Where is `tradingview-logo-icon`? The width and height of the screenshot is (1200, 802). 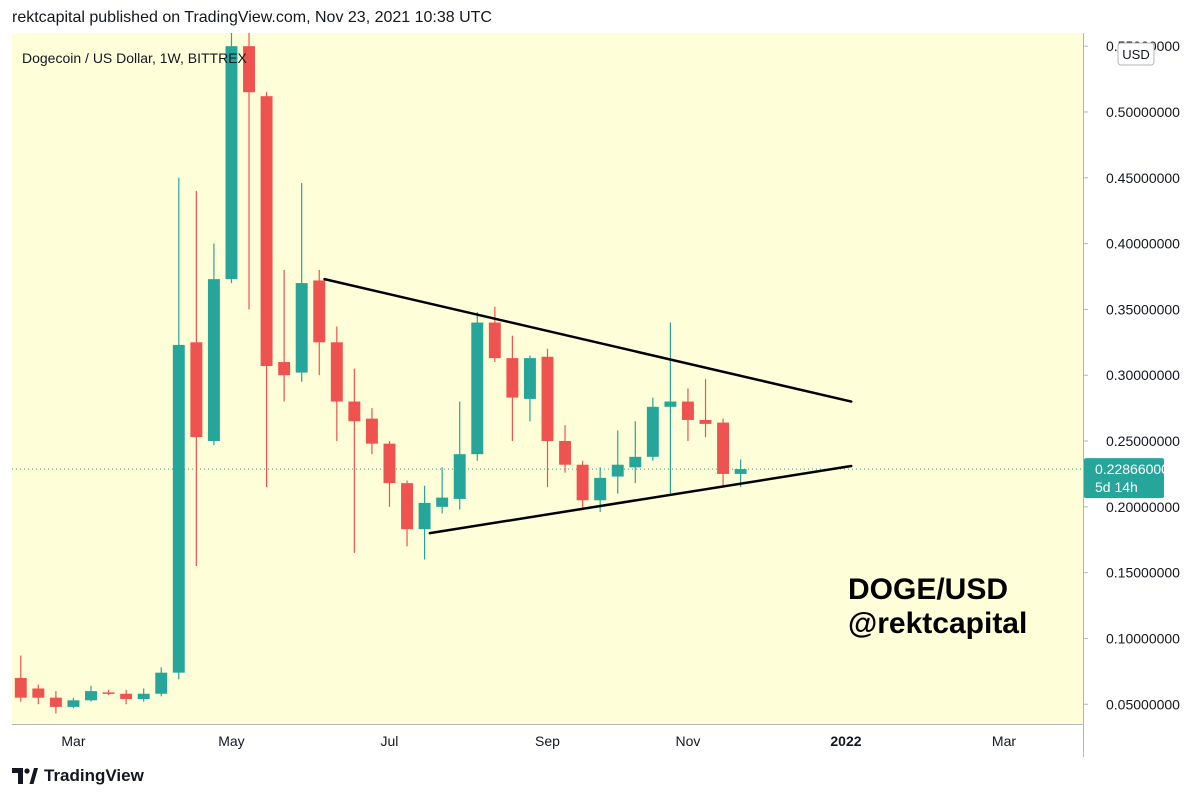
tradingview-logo-icon is located at coordinates (25, 776).